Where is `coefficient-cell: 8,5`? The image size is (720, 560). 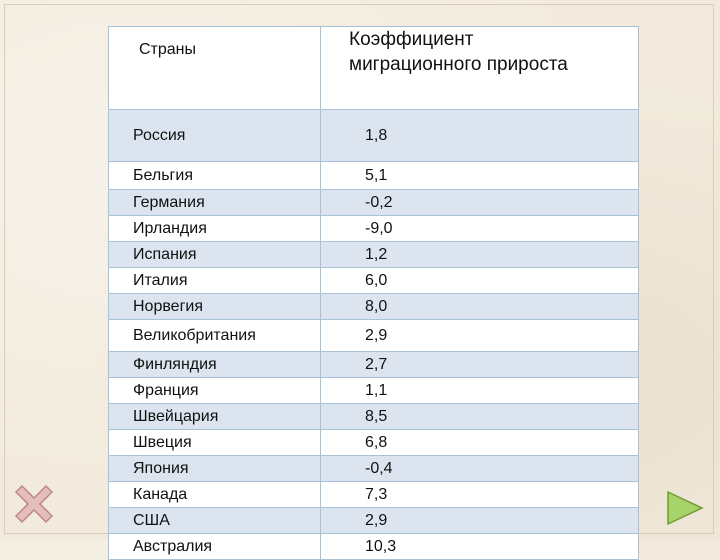 coefficient-cell: 8,5 is located at coordinates (479, 416).